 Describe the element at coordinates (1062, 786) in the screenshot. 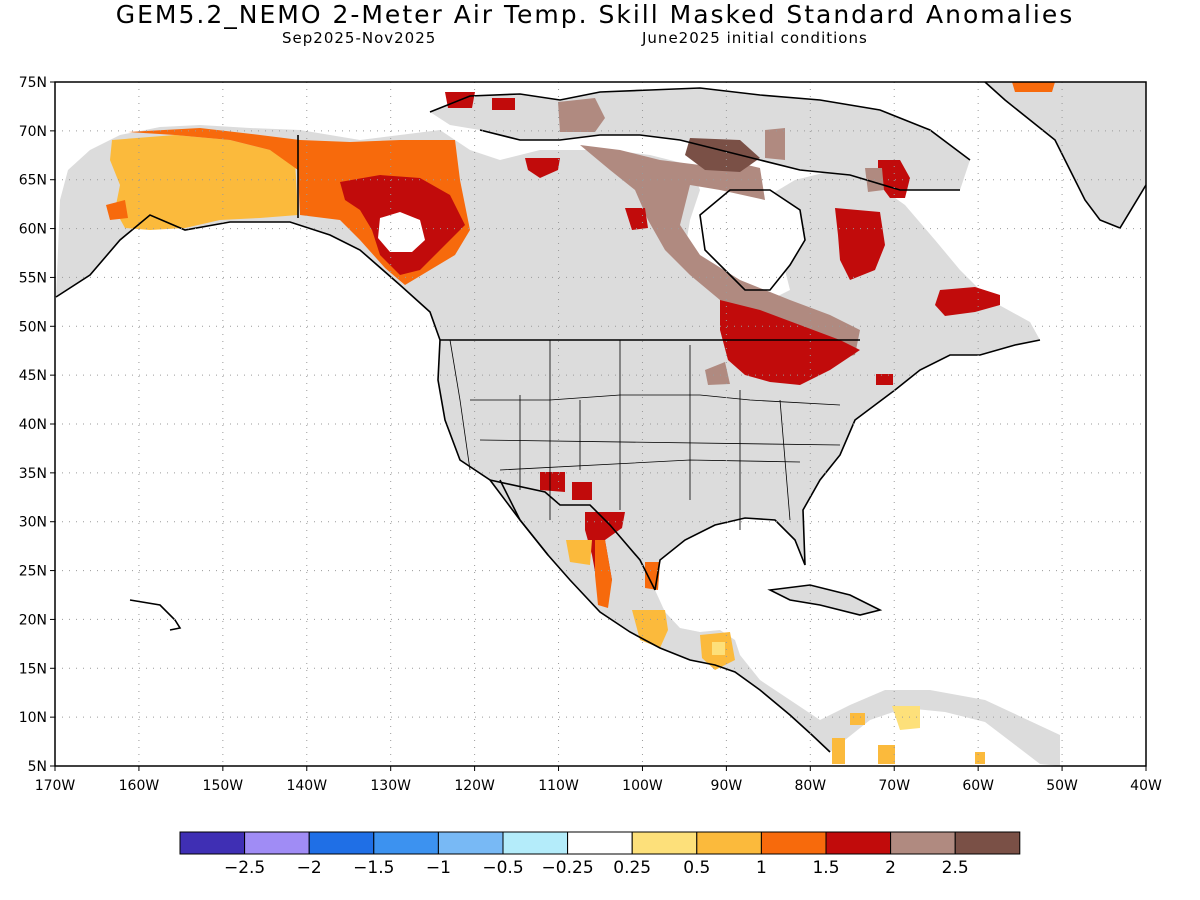

I see `lon-tick-label: 50W` at that location.